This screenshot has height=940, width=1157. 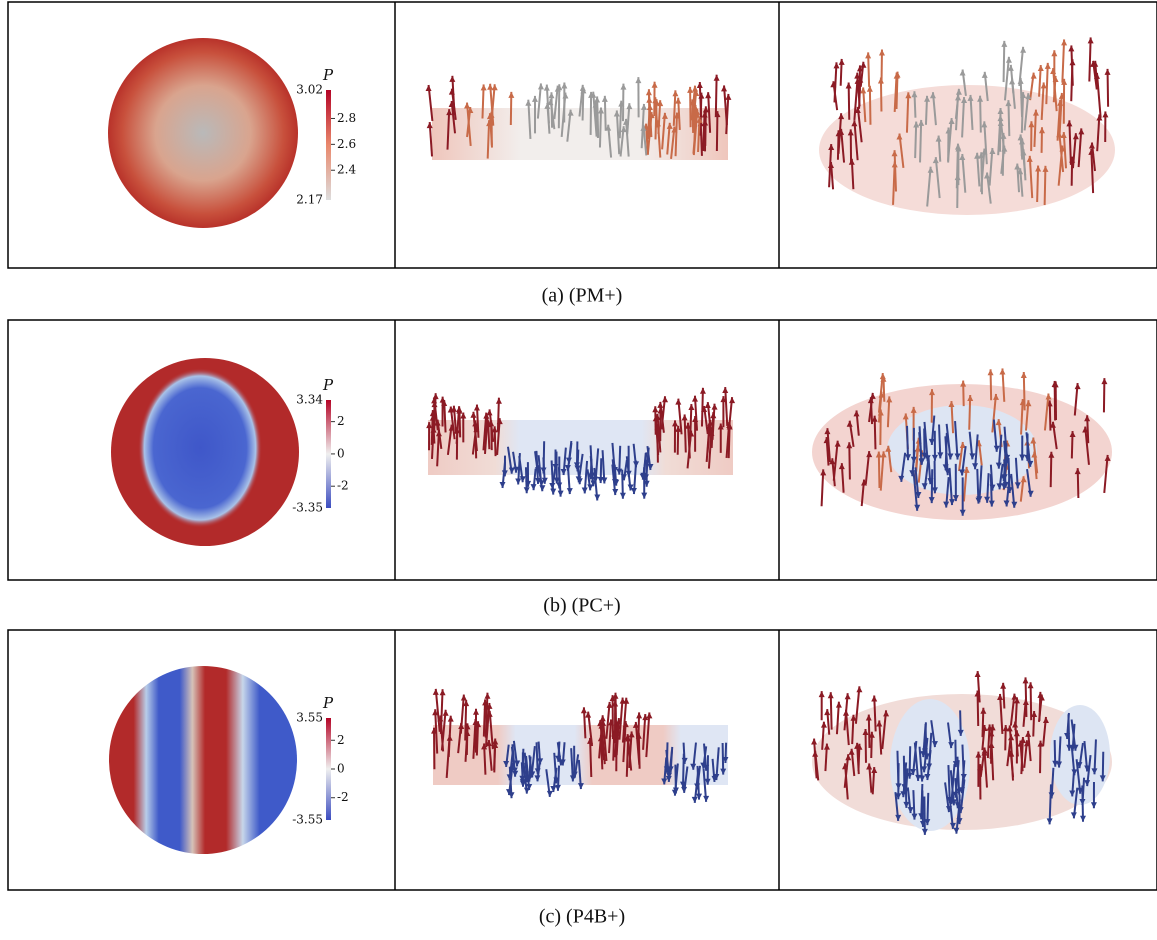 I want to click on colorbar-max: 3.02, so click(x=309, y=90).